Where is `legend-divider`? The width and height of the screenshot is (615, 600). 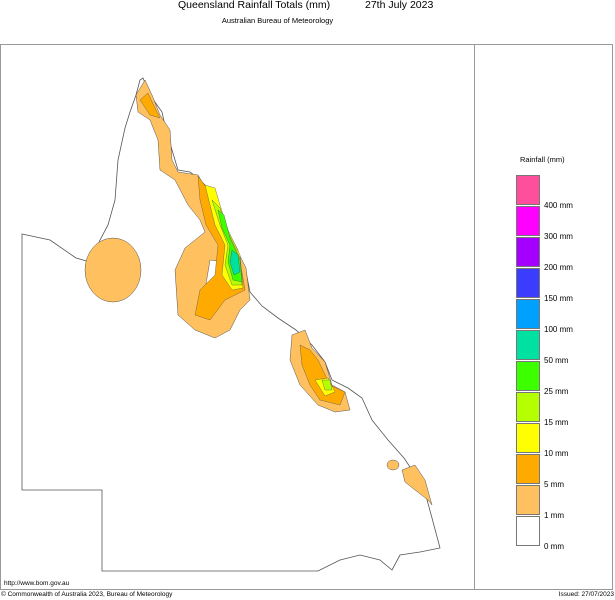 legend-divider is located at coordinates (474, 317).